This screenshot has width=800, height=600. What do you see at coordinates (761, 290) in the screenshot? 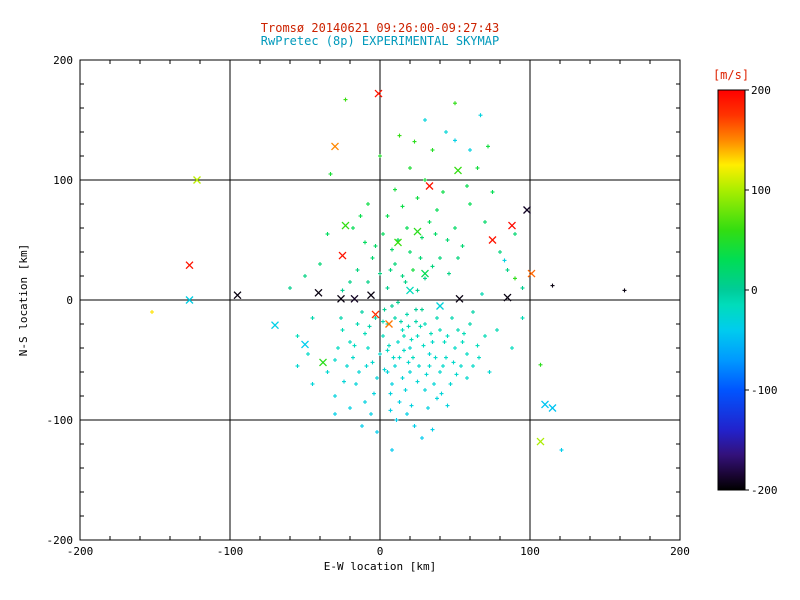
I see `colorbar-ticks: 200 100 0 -100 -200` at bounding box center [761, 290].